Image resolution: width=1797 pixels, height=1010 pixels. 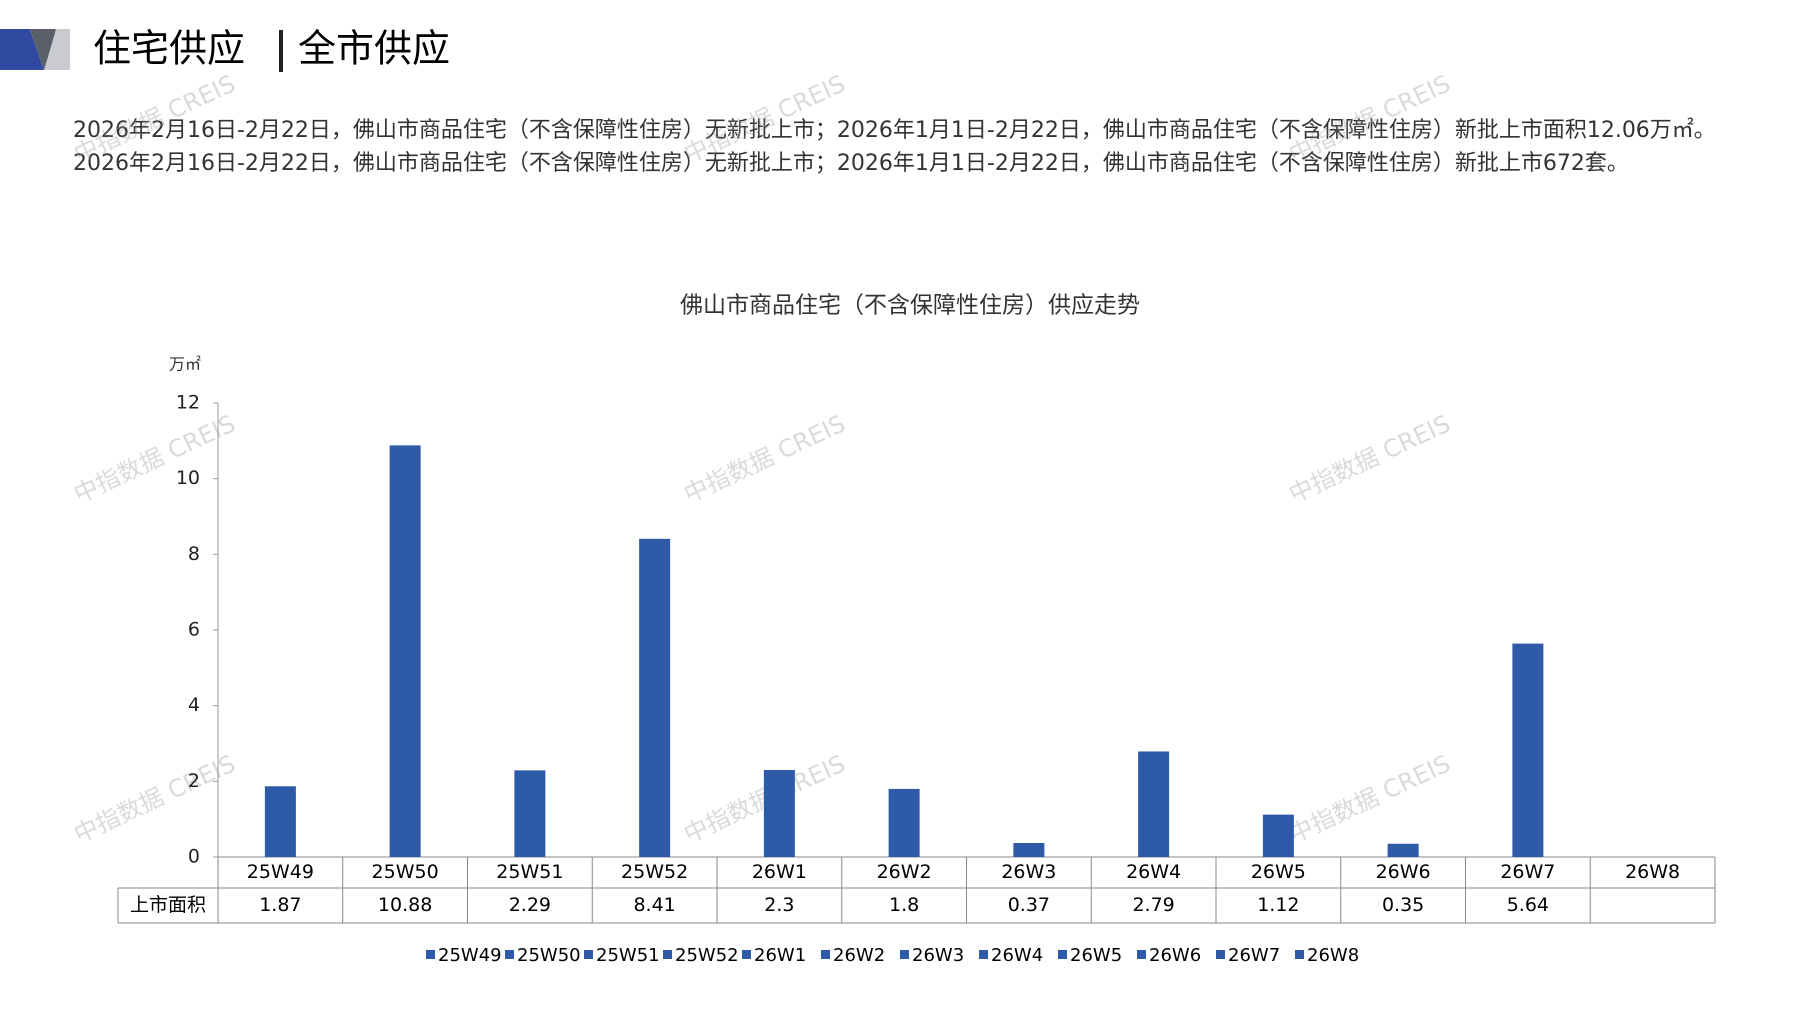 I want to click on x-tick-label: 25W52, so click(x=654, y=872).